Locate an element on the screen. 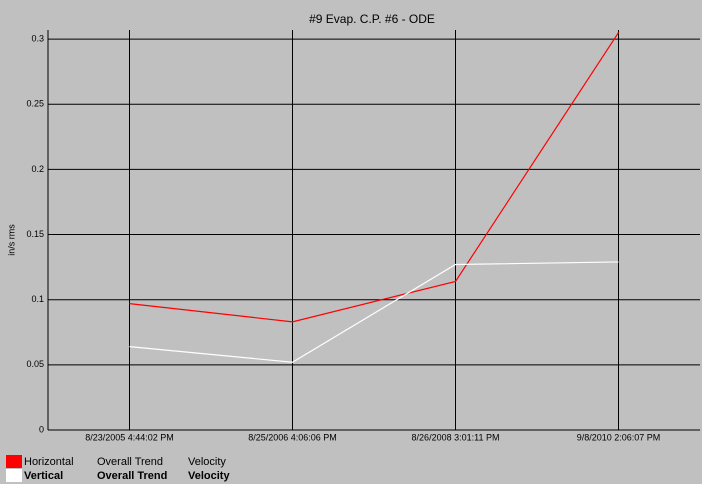  legend-label: Vertical is located at coordinates (43, 476).